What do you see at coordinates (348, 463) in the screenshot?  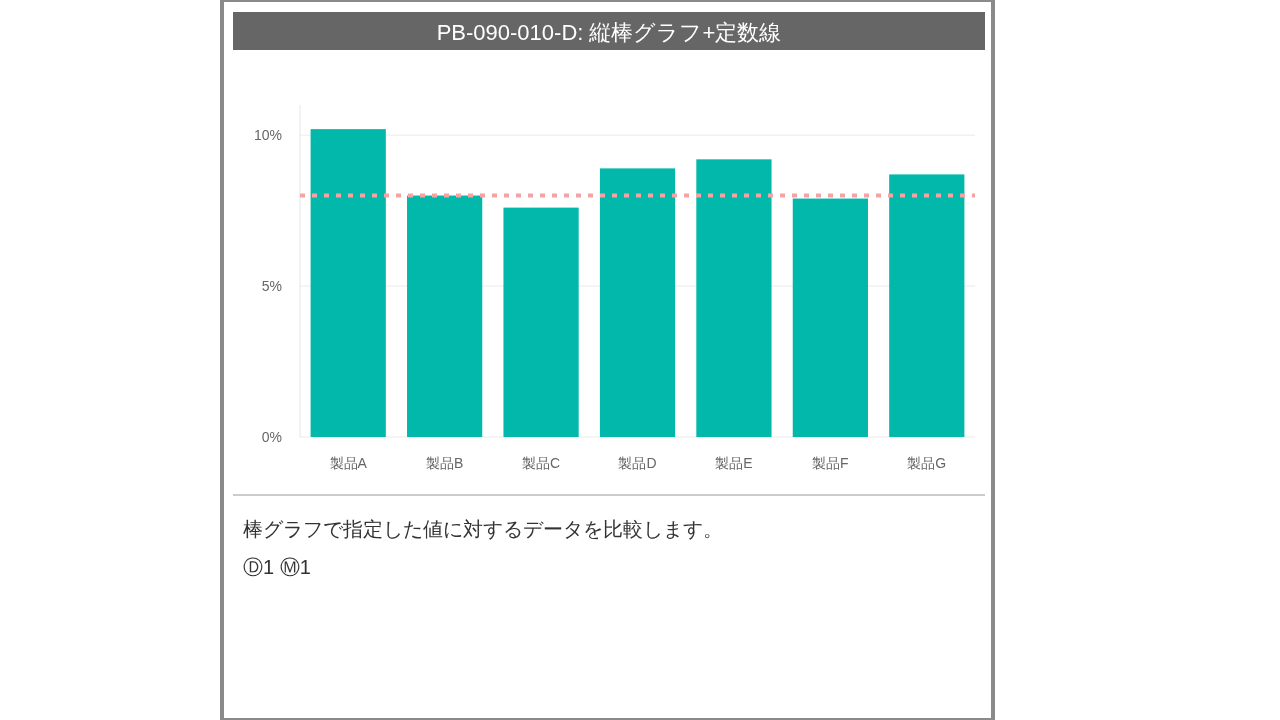 I see `x-tick-label: 製品A` at bounding box center [348, 463].